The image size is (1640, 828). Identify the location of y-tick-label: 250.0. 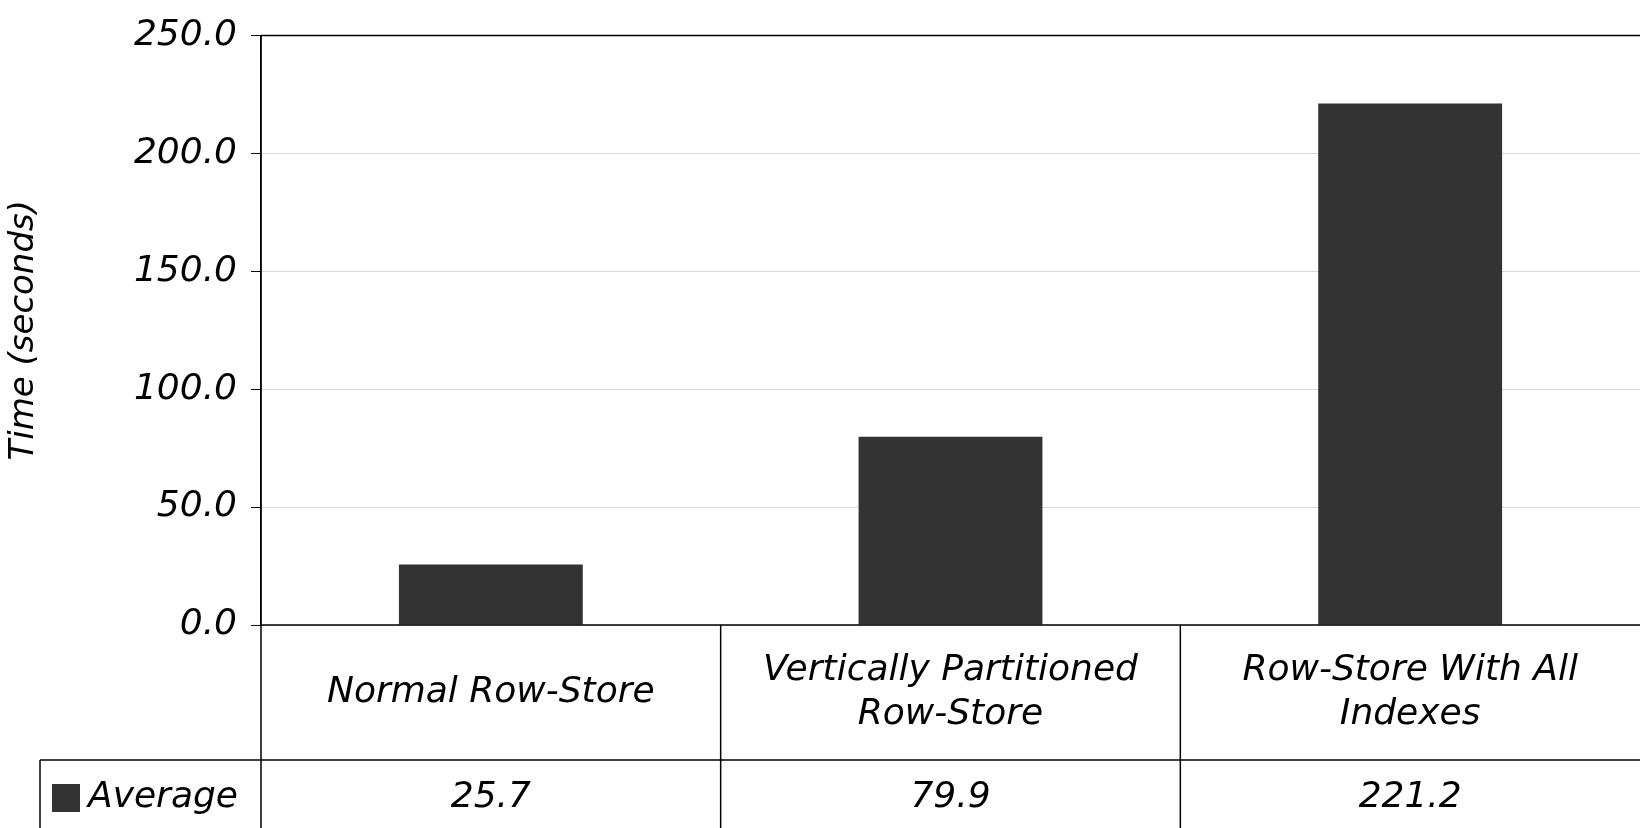
(185, 32).